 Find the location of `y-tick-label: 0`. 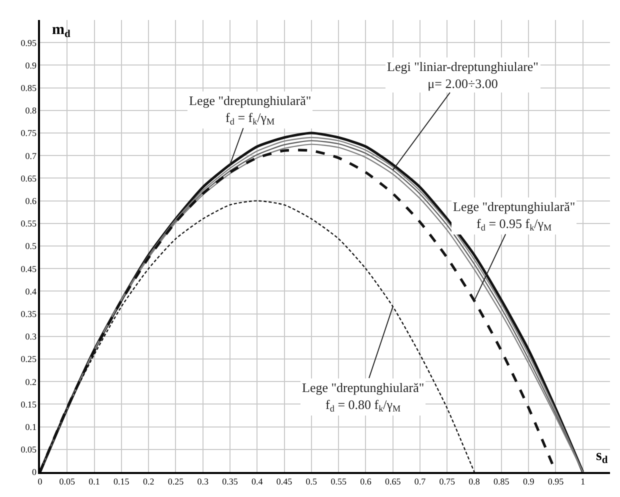

y-tick-label: 0 is located at coordinates (34, 472).